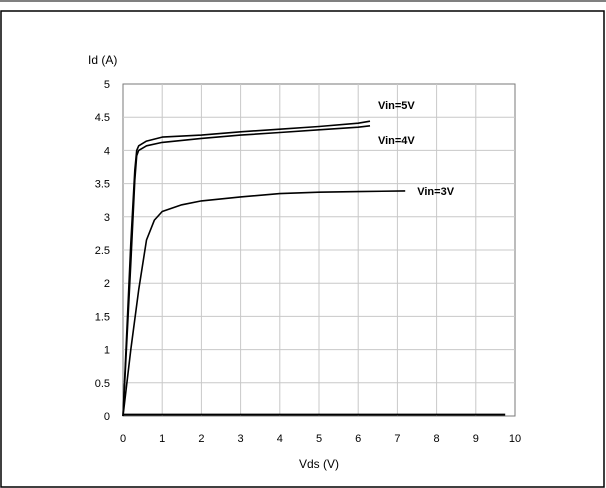 The image size is (606, 488). Describe the element at coordinates (396, 141) in the screenshot. I see `series-label: Vin=4V` at that location.